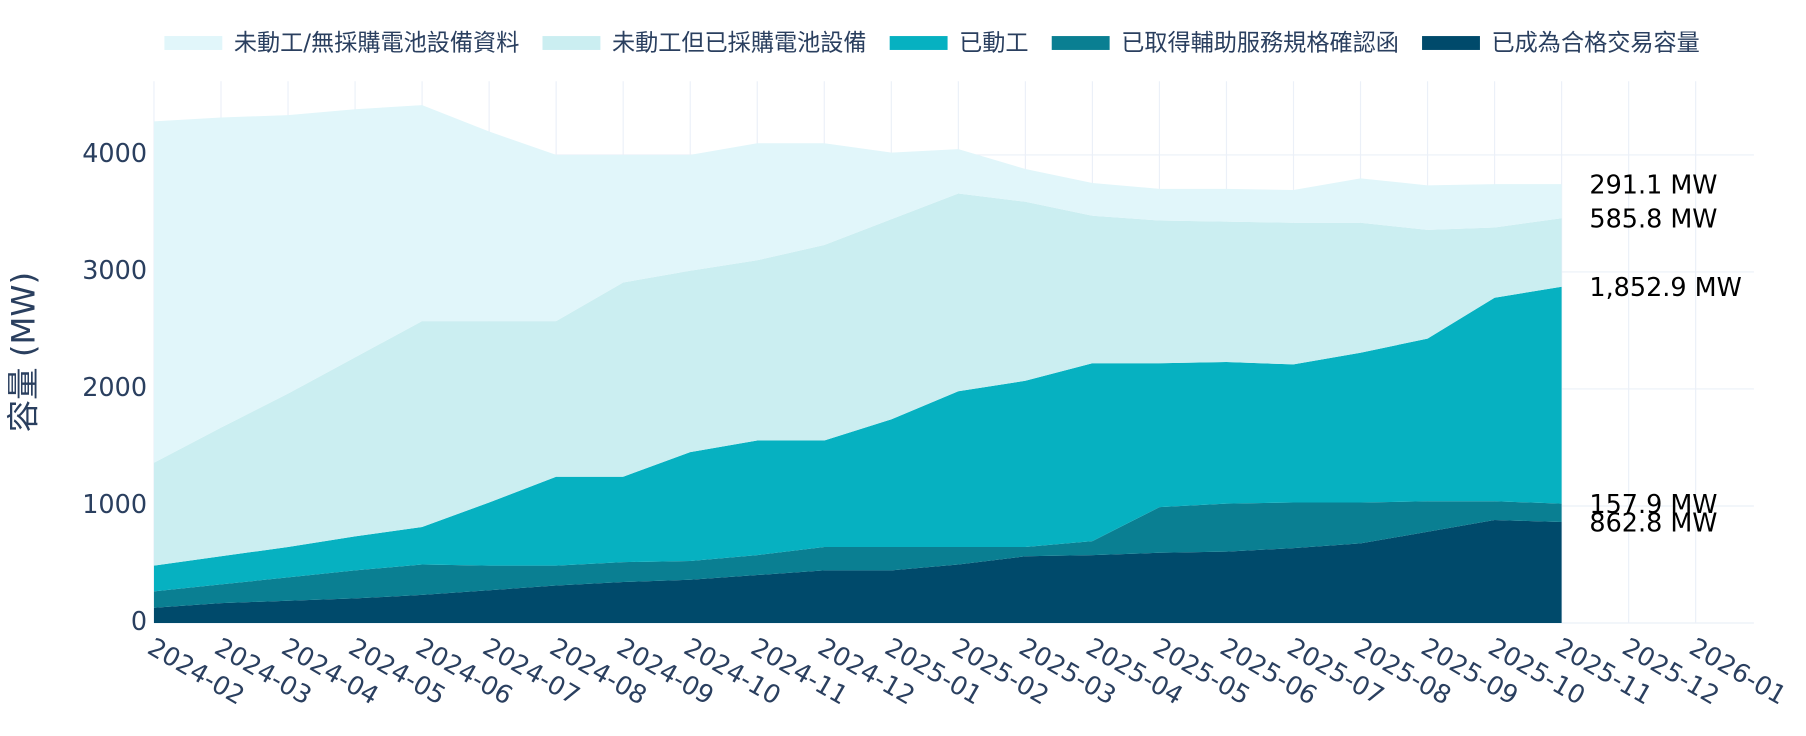 The height and width of the screenshot is (736, 1806). I want to click on value-label: 291.1 MW, so click(1653, 185).